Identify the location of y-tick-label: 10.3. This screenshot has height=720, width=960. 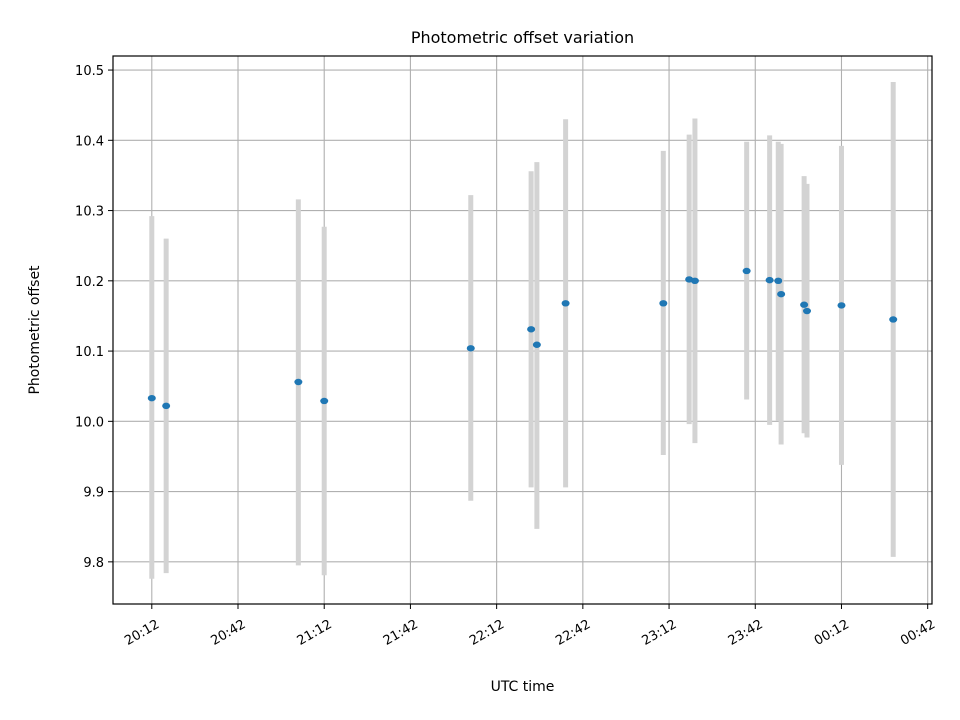
(89, 212).